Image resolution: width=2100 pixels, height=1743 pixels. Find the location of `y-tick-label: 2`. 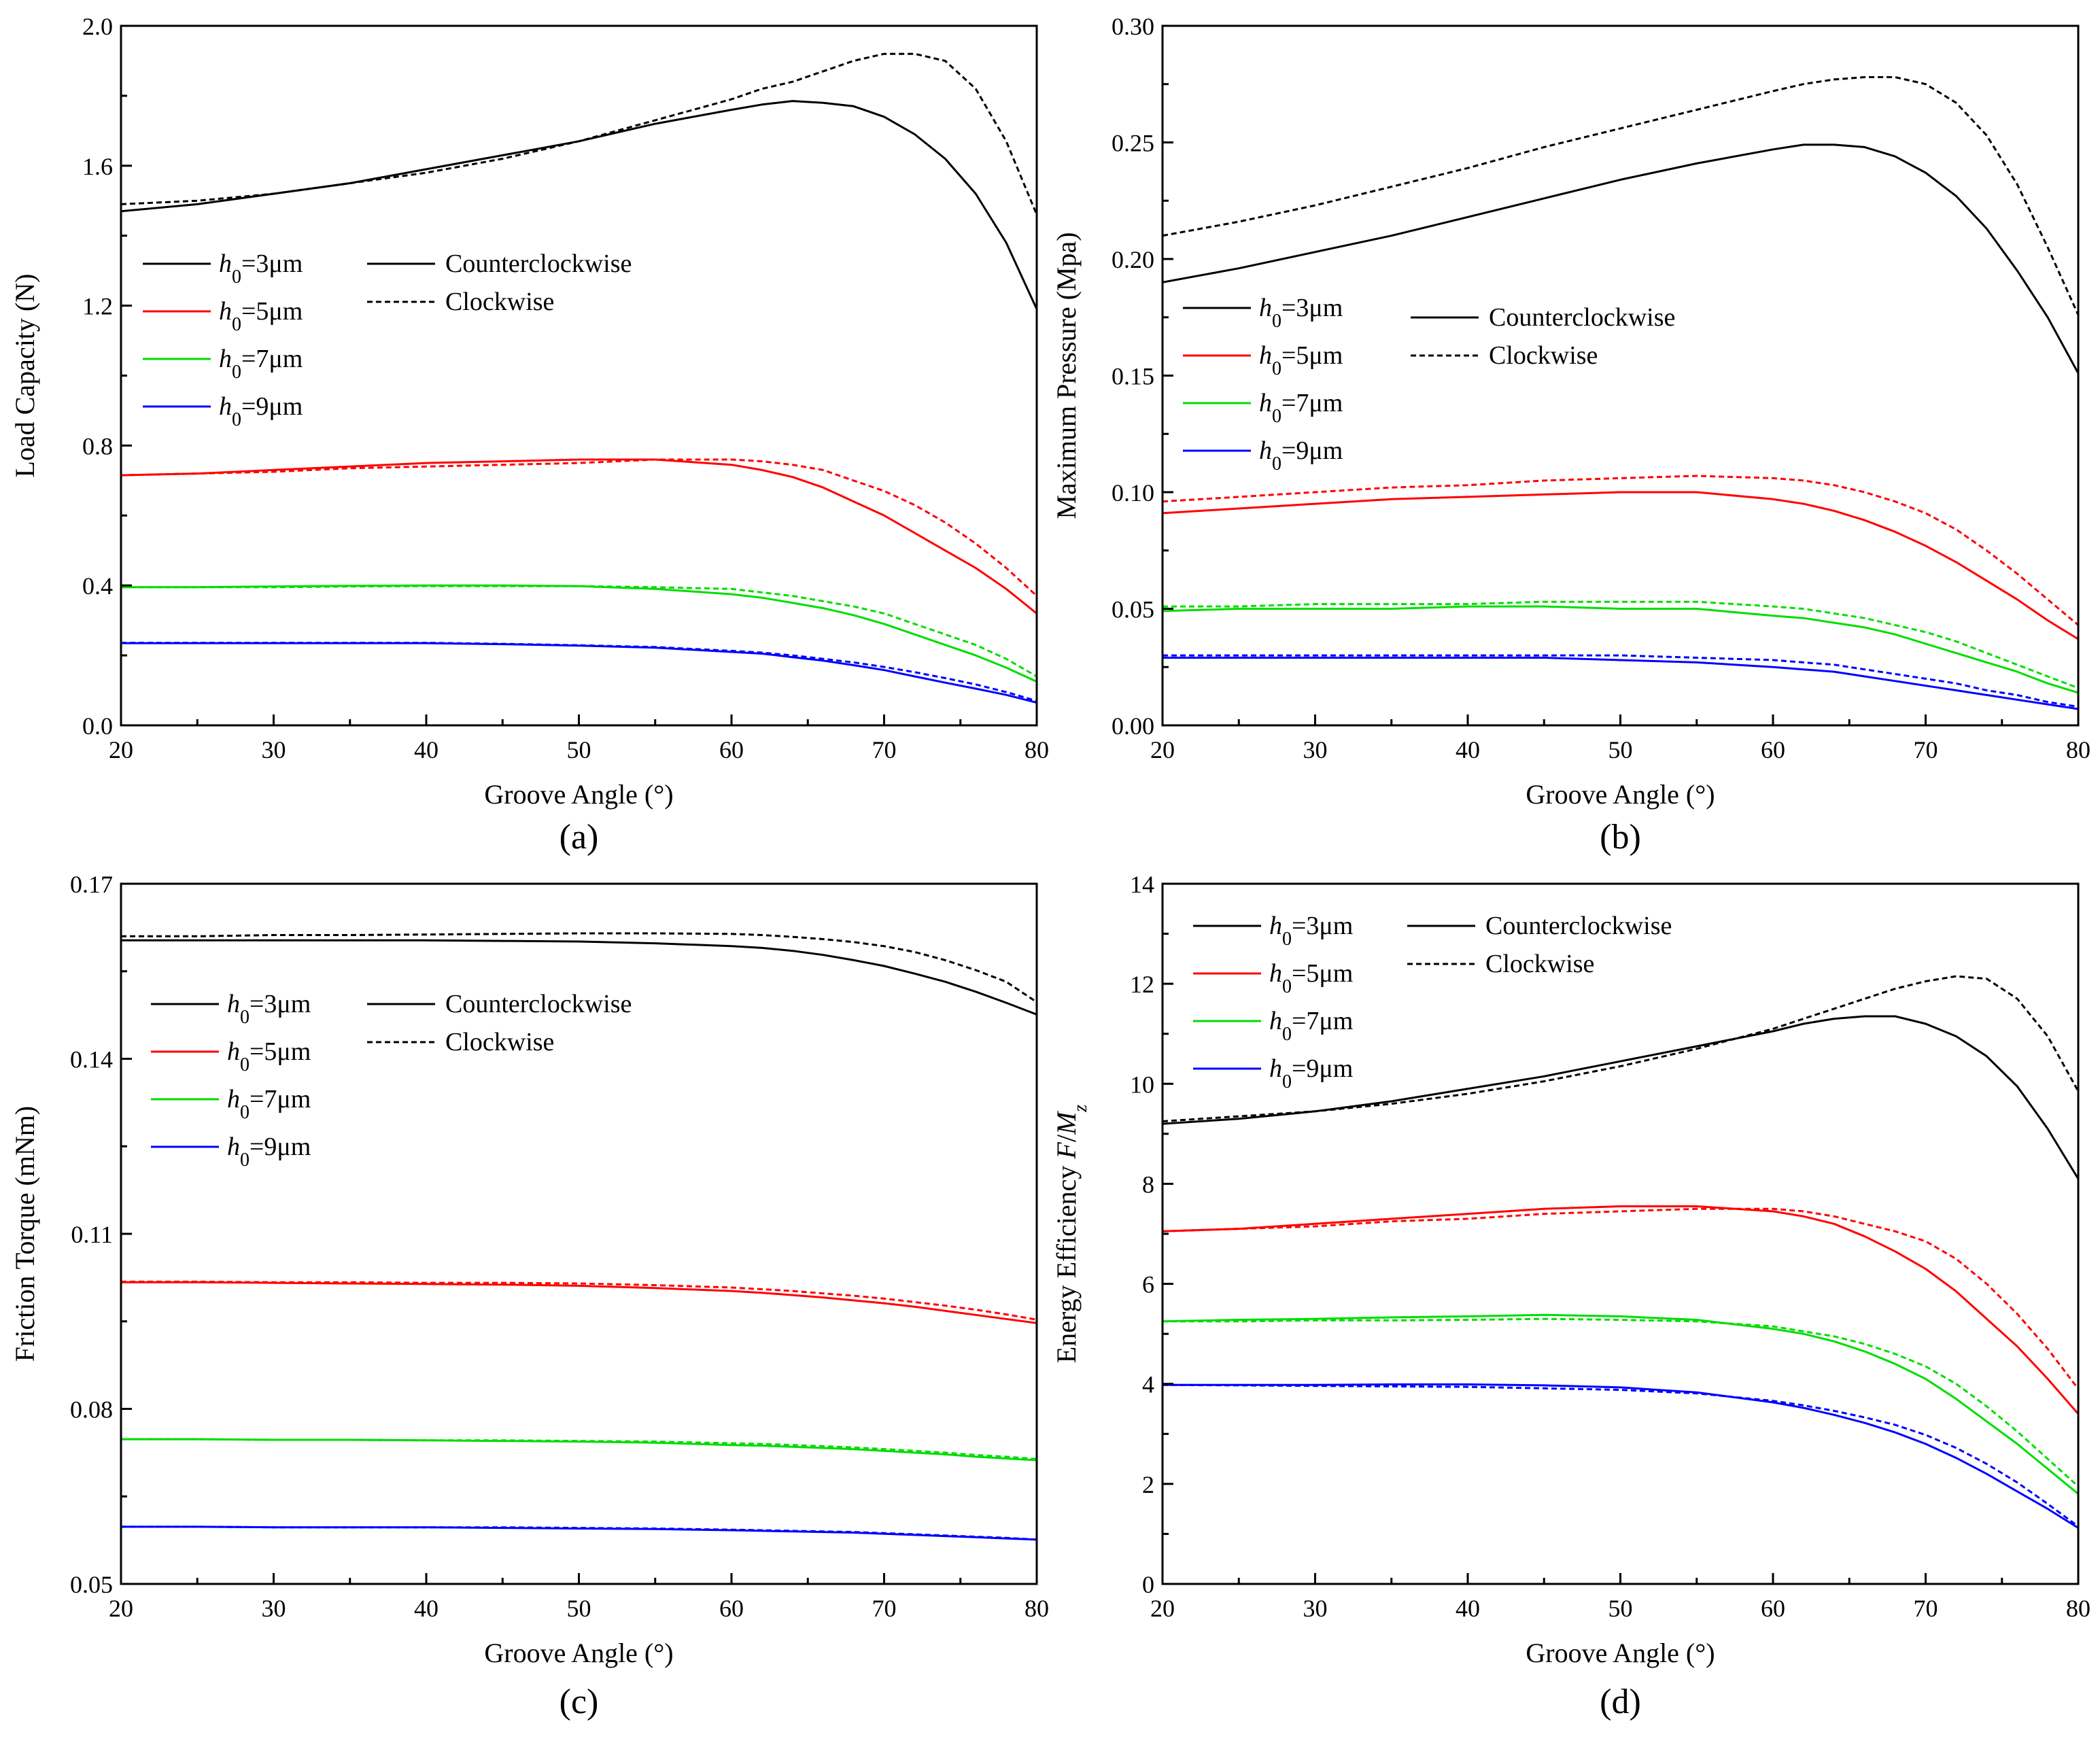

y-tick-label: 2 is located at coordinates (1148, 1484).